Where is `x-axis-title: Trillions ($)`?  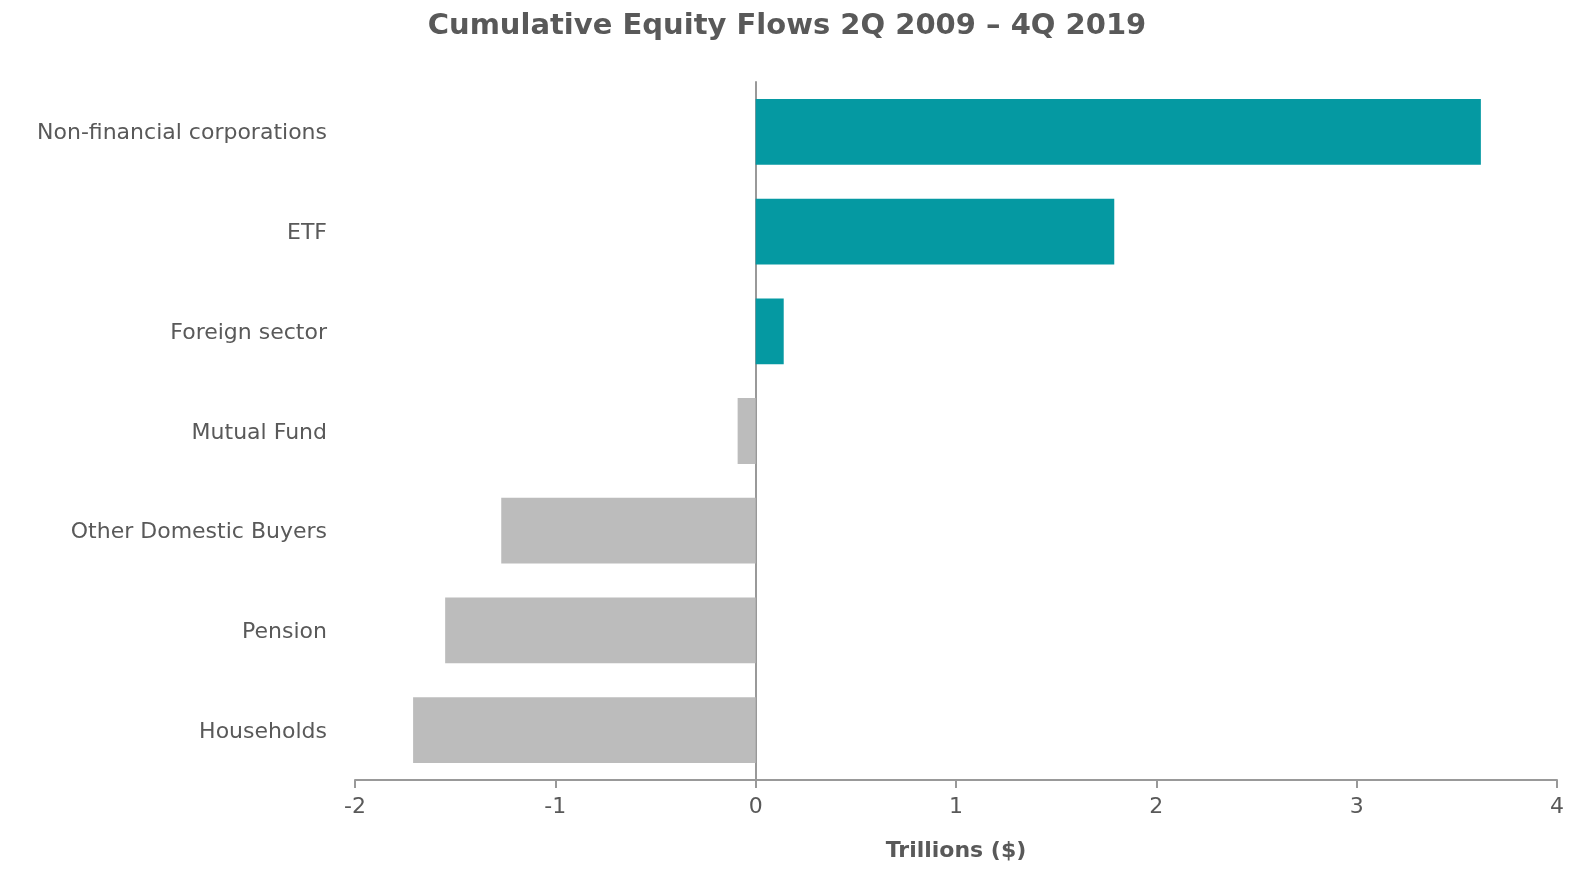
x-axis-title: Trillions ($) is located at coordinates (956, 849).